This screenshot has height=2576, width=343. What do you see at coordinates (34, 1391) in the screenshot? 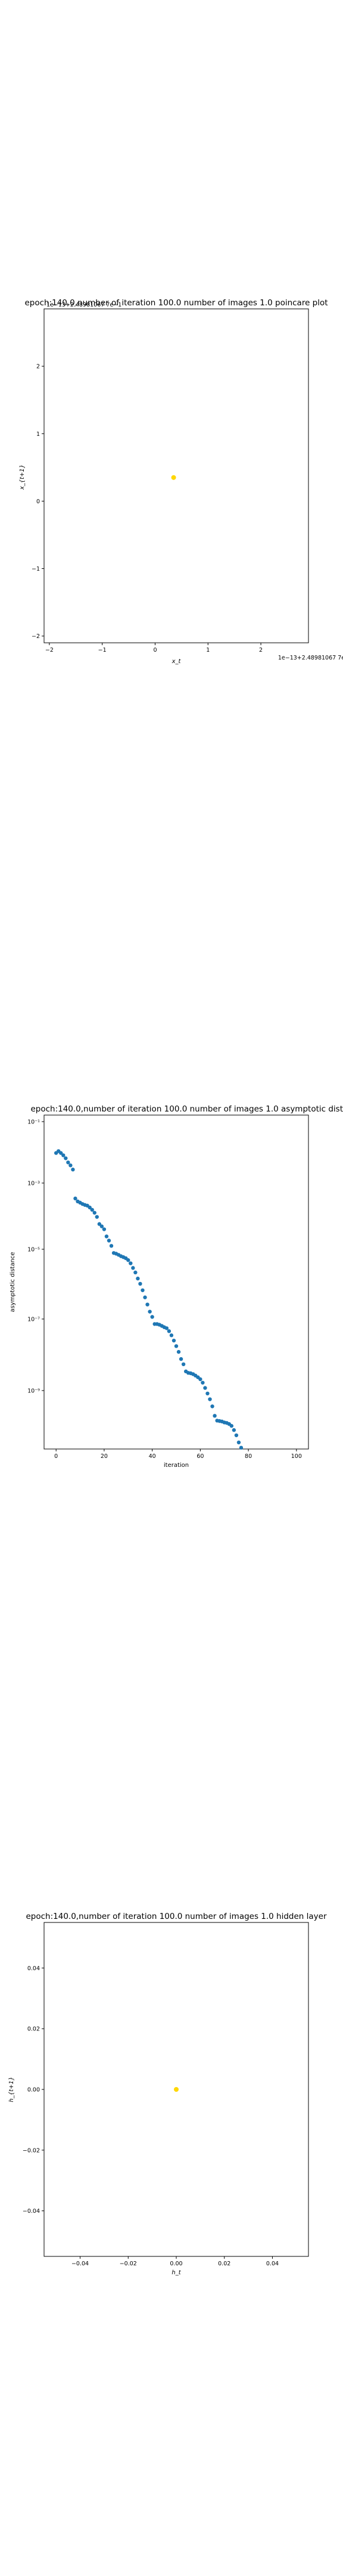
I see `y-tick-label: 10⁻⁹` at bounding box center [34, 1391].